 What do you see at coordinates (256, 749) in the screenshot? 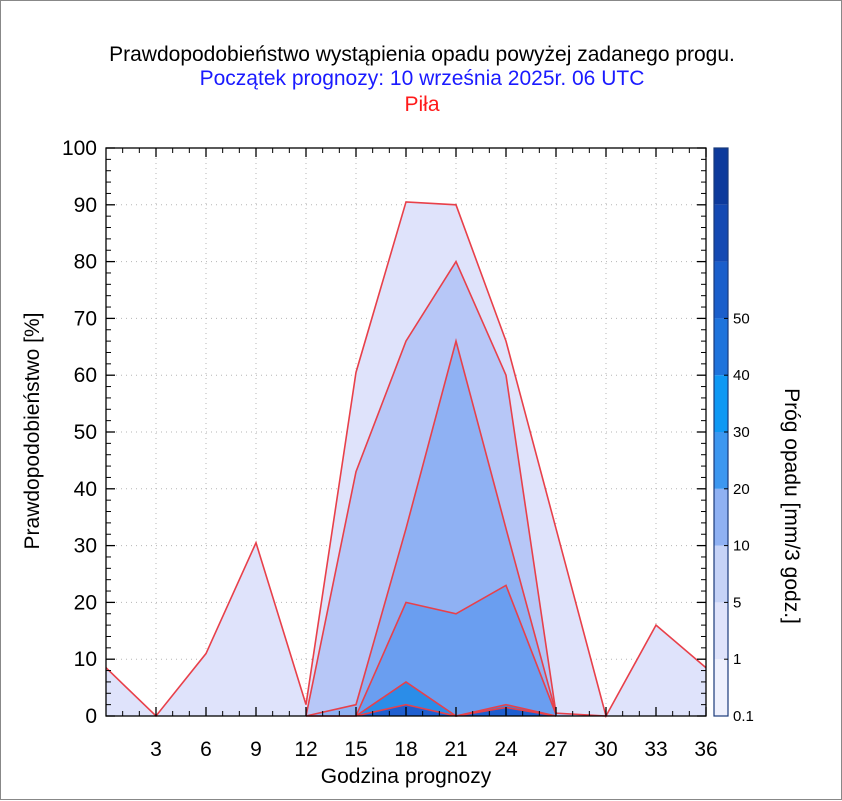
I see `x-tick-label: 9` at bounding box center [256, 749].